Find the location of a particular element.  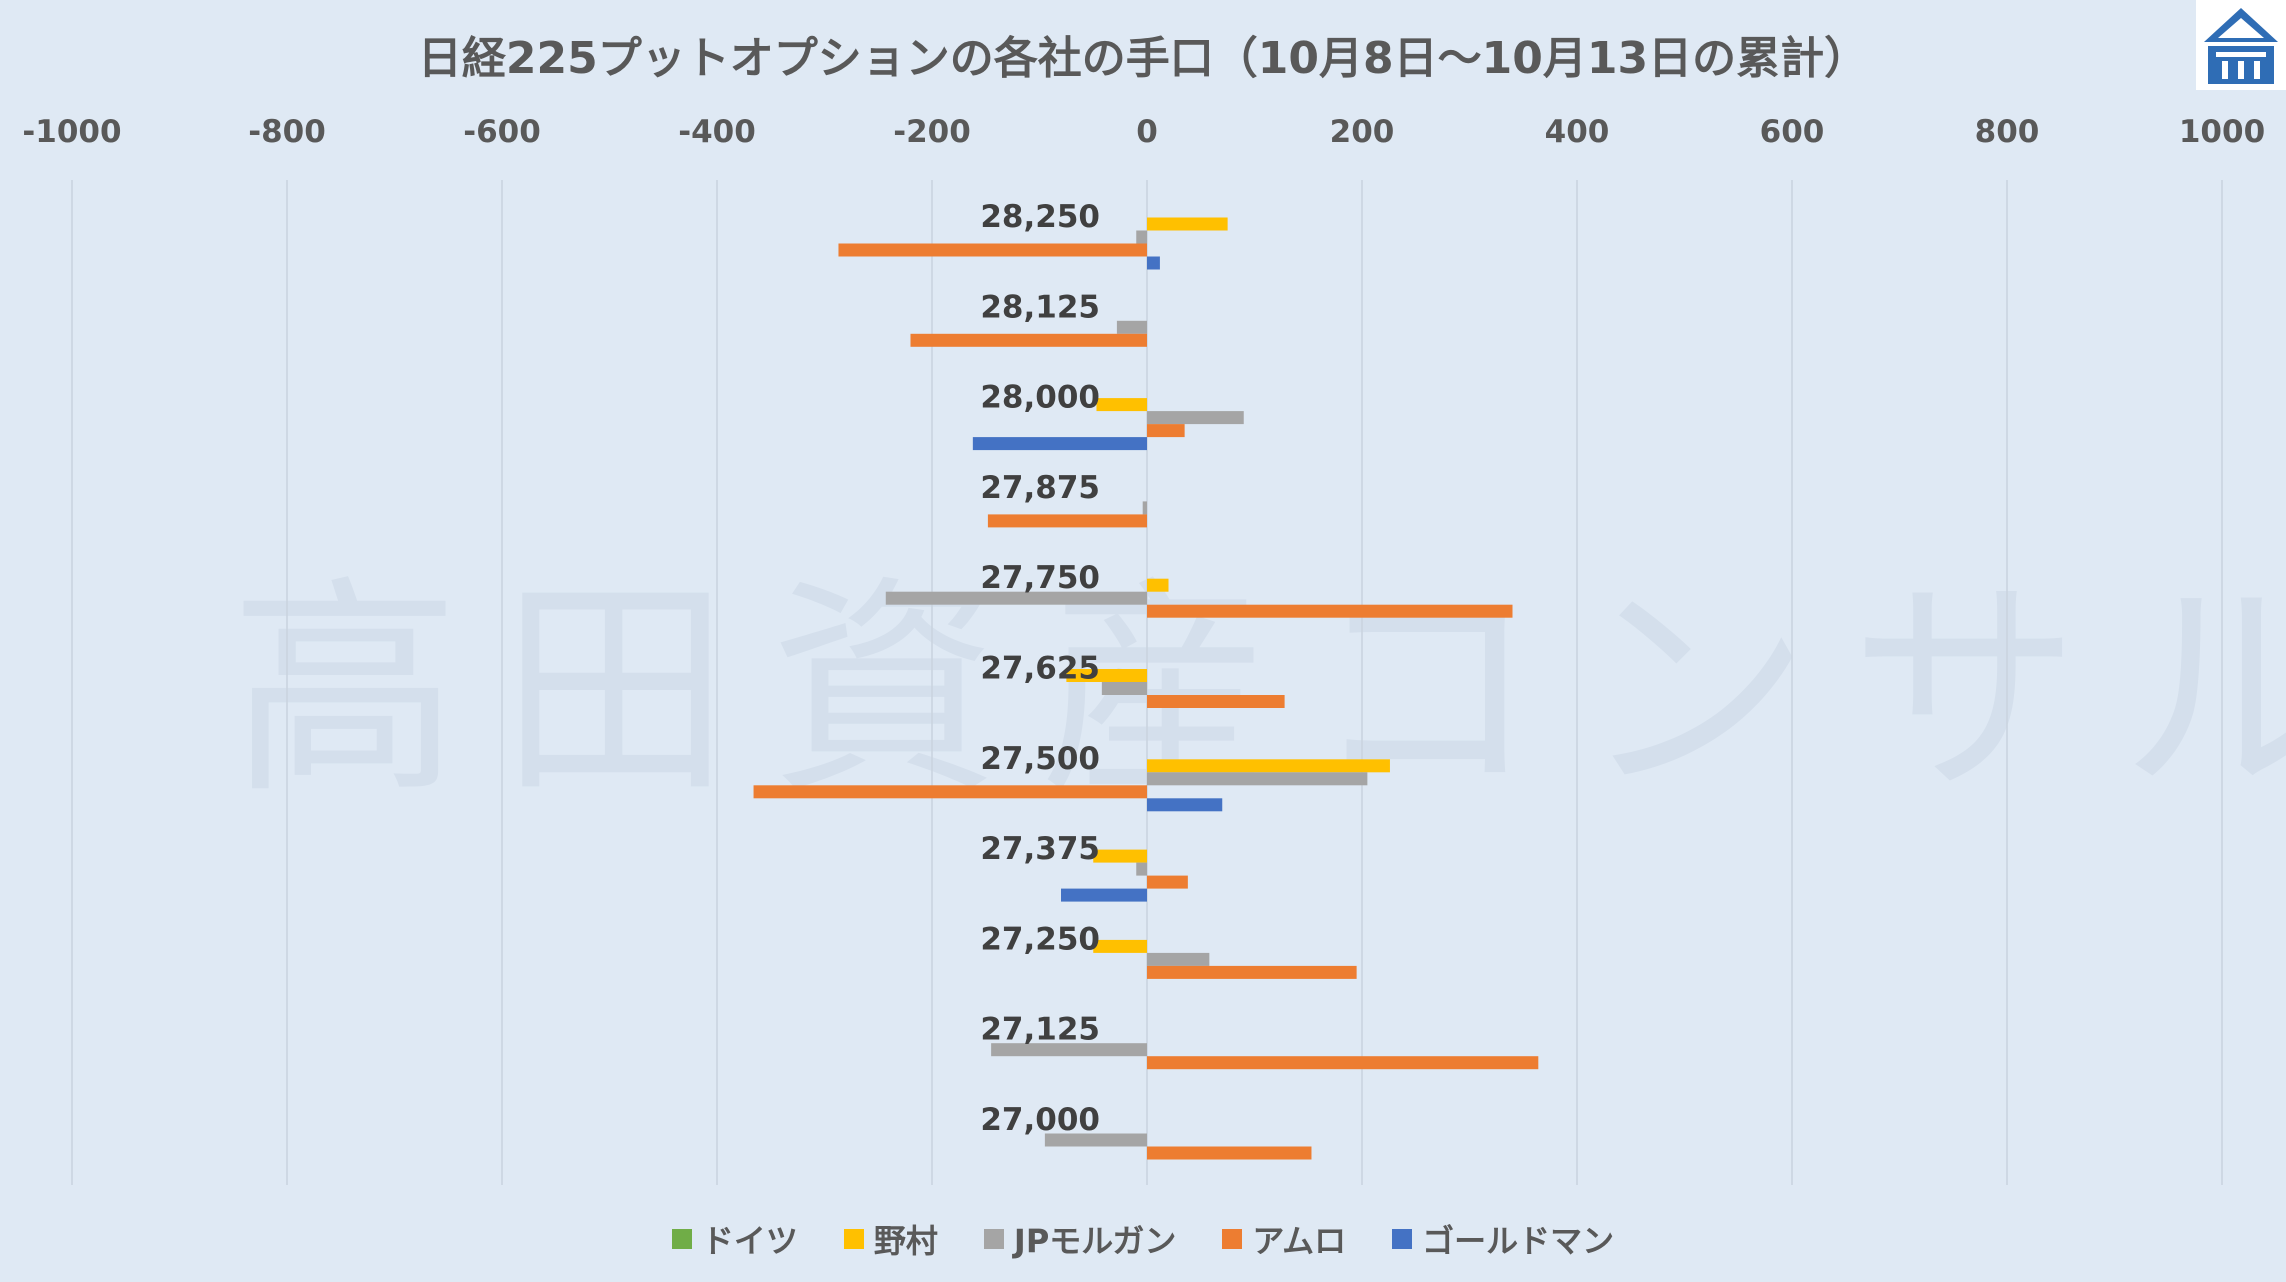

legend-label: ゴールドマン is located at coordinates (1518, 1241).